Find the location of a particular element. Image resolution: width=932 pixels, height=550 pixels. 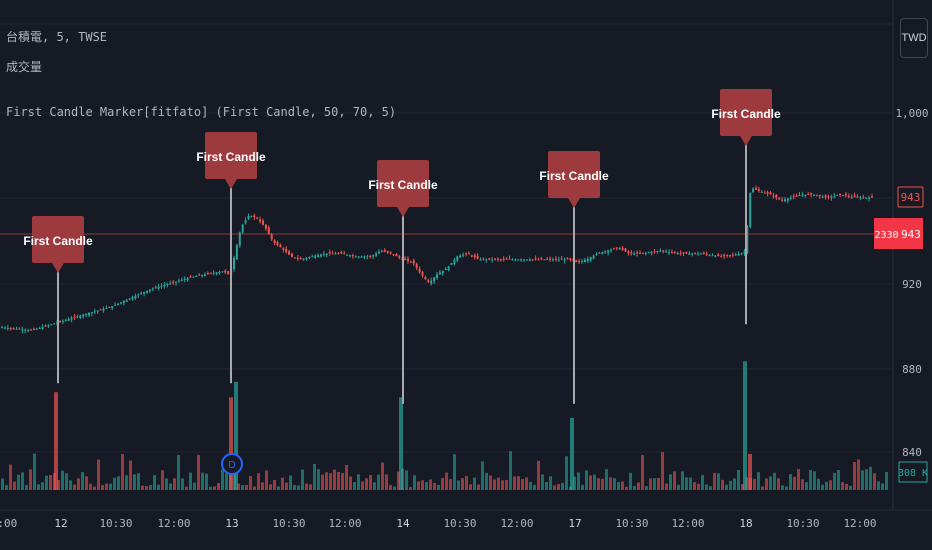

symbol-legend: 台積電, 5, TWSE is located at coordinates (57, 37).